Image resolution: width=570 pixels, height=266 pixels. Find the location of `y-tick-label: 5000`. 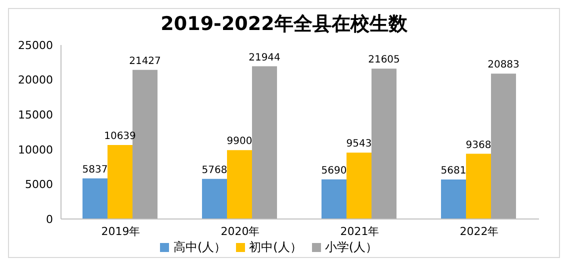

y-tick-label: 5000 is located at coordinates (39, 185).